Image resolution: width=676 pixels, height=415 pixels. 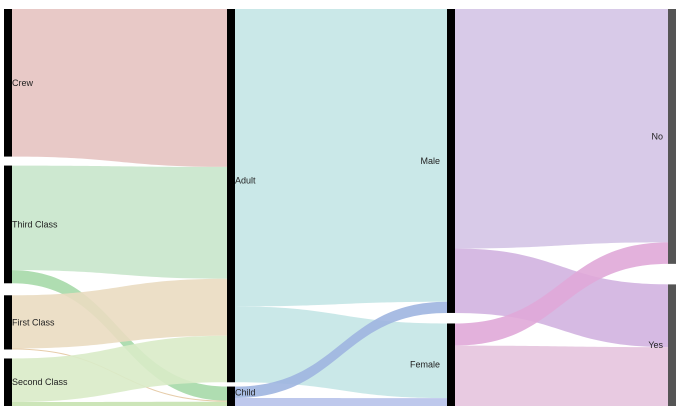 What do you see at coordinates (430, 161) in the screenshot?
I see `node-label-male: Male` at bounding box center [430, 161].